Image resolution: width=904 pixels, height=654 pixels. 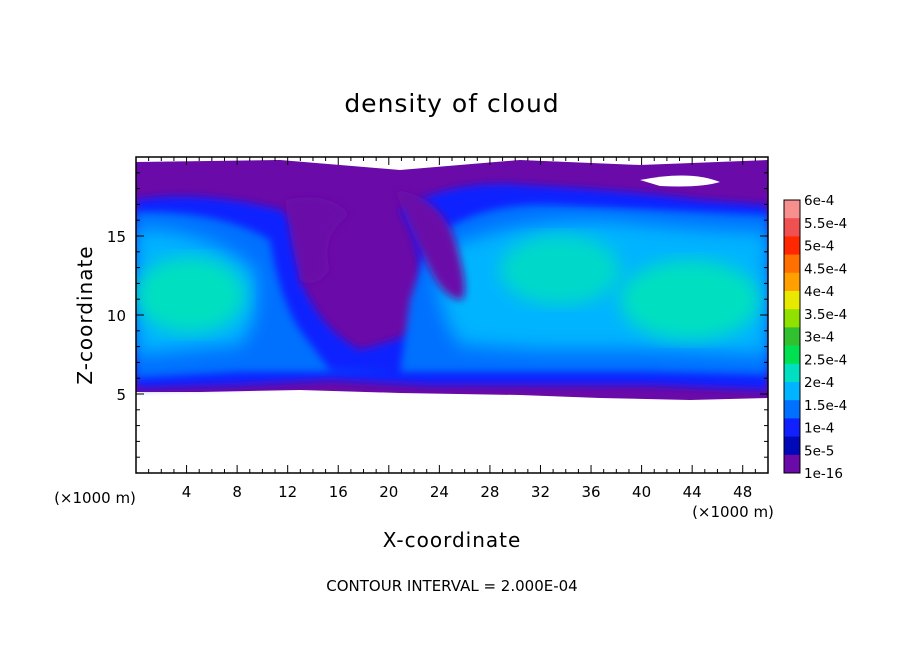 I want to click on x-tick-label: 28, so click(x=489, y=492).